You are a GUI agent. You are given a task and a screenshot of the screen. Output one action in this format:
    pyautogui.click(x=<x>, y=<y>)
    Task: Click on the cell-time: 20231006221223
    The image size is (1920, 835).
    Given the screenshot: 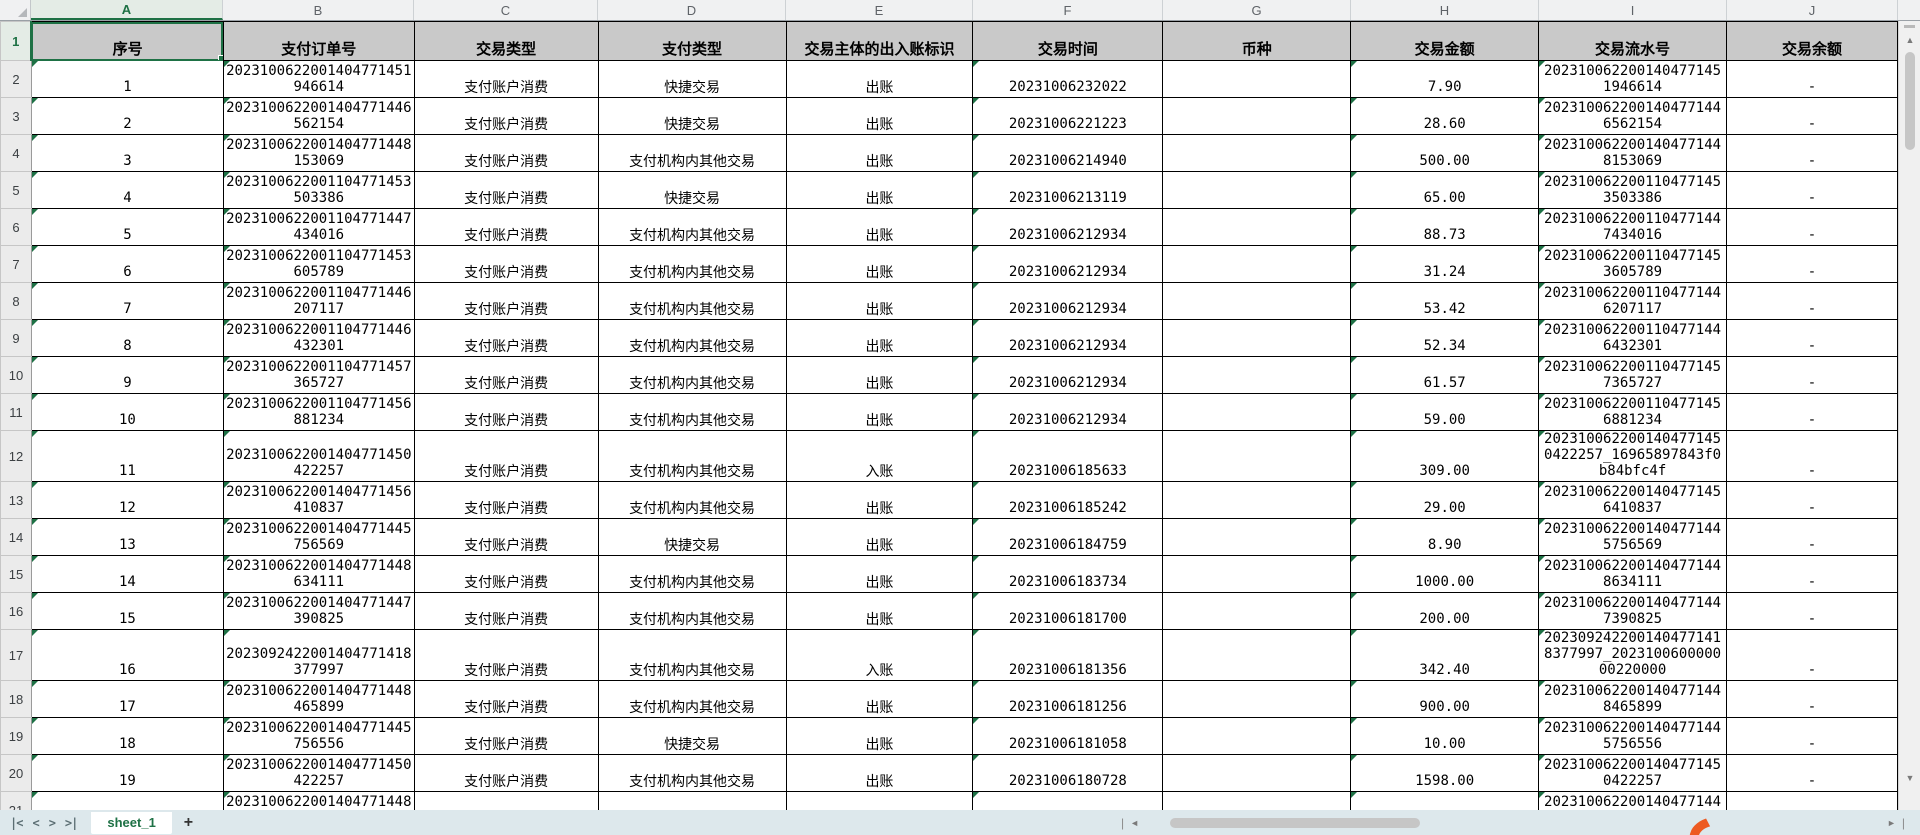 What is the action you would take?
    pyautogui.click(x=1068, y=116)
    